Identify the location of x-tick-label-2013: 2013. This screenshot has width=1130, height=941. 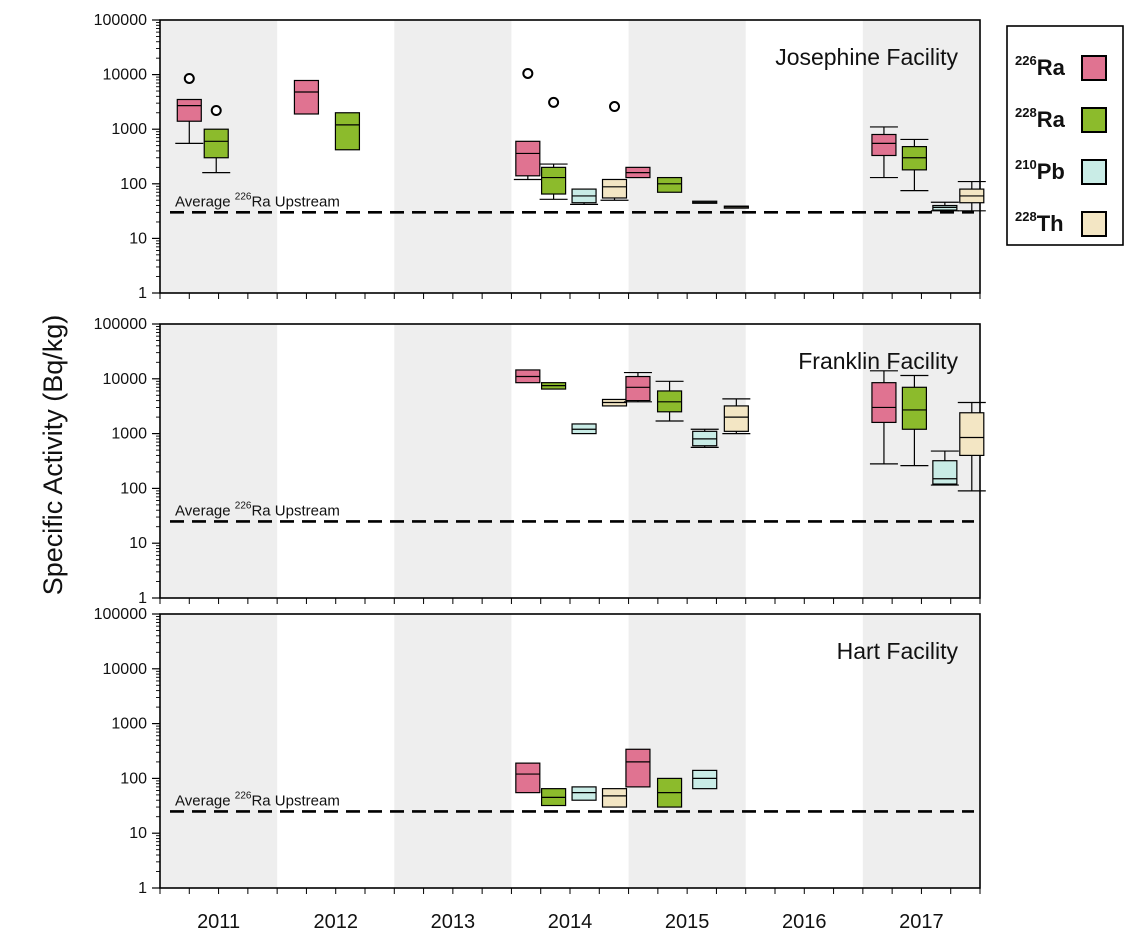
(453, 922).